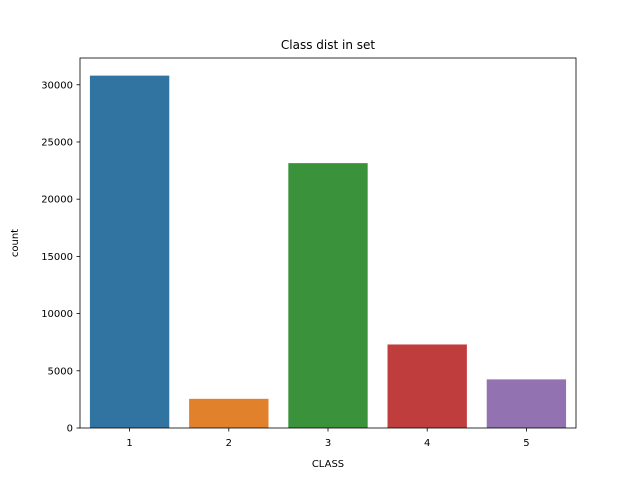 The height and width of the screenshot is (480, 640). Describe the element at coordinates (60, 371) in the screenshot. I see `y-tick-label: 5000` at that location.